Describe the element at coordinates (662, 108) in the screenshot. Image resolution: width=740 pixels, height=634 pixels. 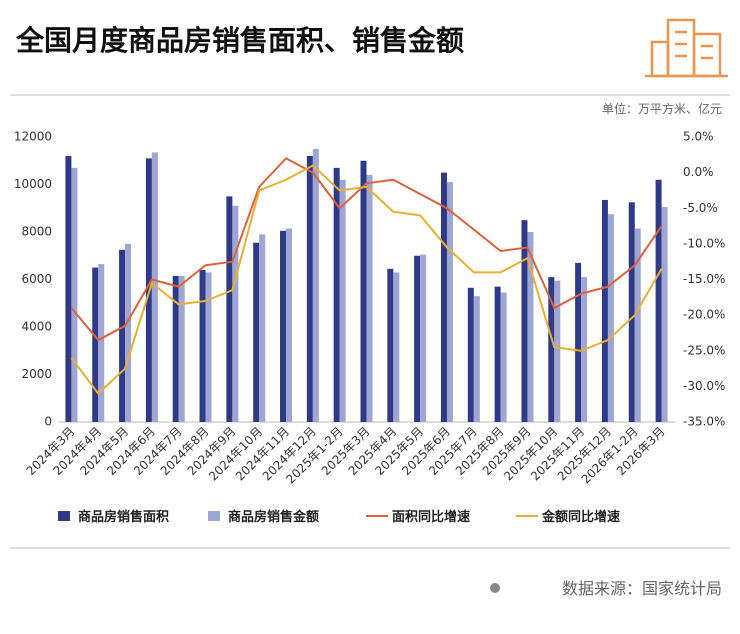
I see `unit-label: 单位：万平方米、亿元` at that location.